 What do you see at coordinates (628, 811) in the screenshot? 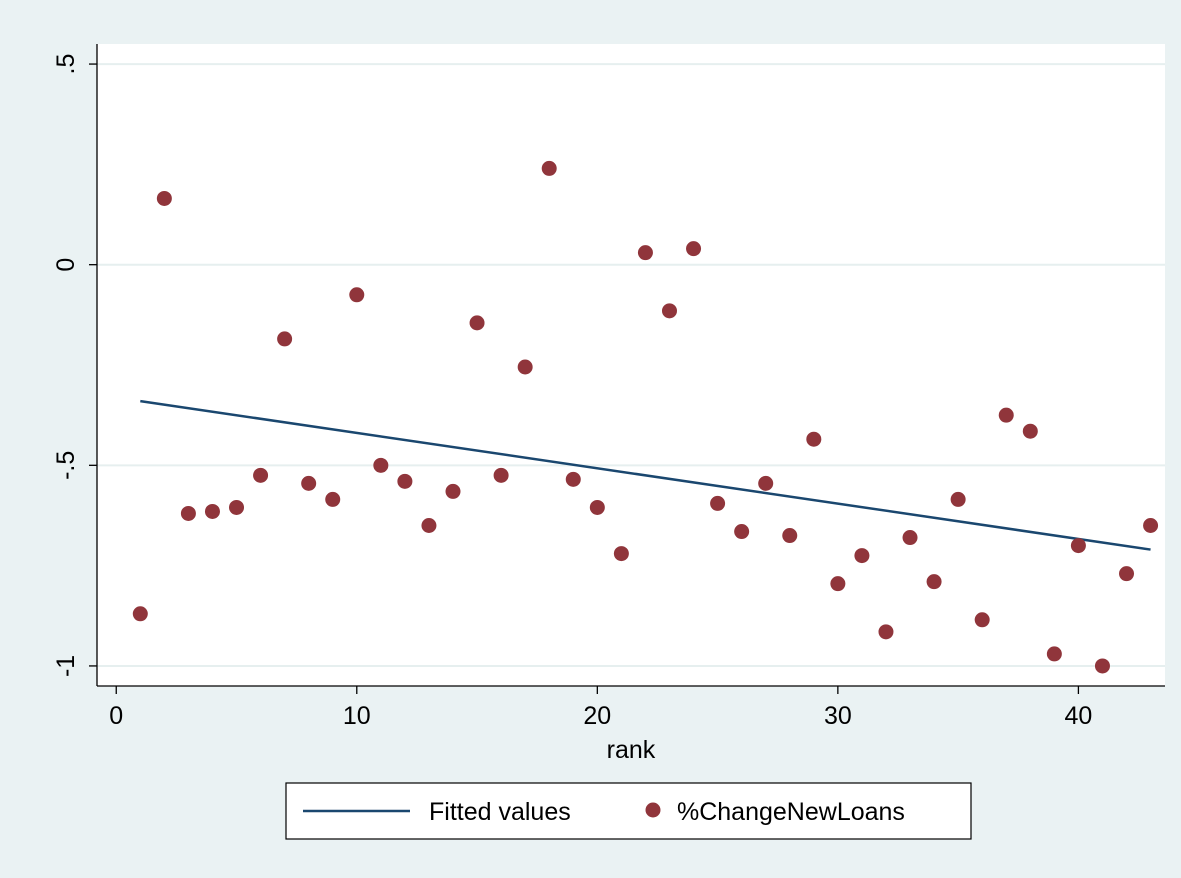
I see `legend: Fitted values %ChangeNewLoans` at bounding box center [628, 811].